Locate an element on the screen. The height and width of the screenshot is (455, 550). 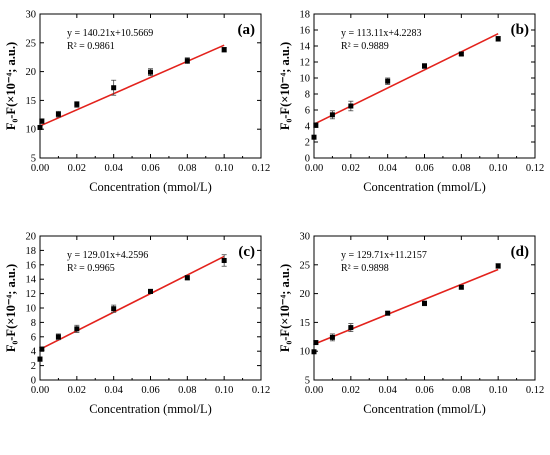
fit-equation: y = 129.01x+4.2596 is located at coordinates (107, 255).